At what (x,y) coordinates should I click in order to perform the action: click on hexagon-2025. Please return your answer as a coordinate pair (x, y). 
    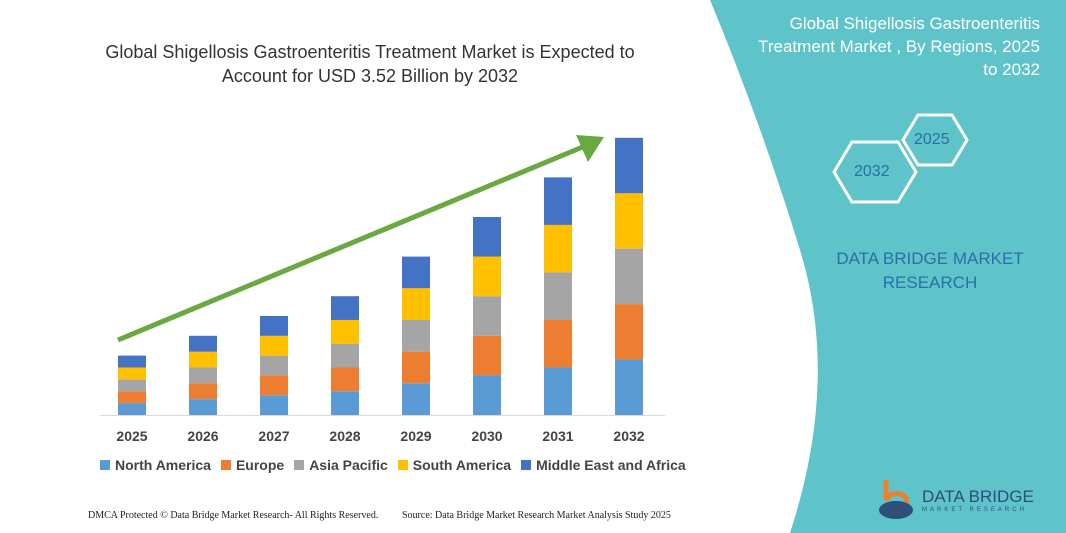
    Looking at the image, I should click on (935, 140).